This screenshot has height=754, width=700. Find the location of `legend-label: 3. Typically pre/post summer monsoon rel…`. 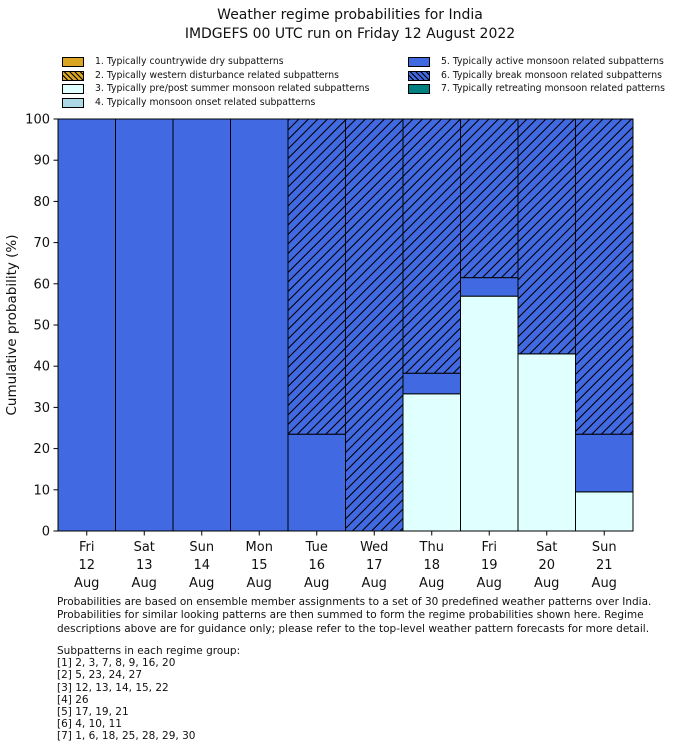

legend-label: 3. Typically pre/post summer monsoon rel… is located at coordinates (232, 88).